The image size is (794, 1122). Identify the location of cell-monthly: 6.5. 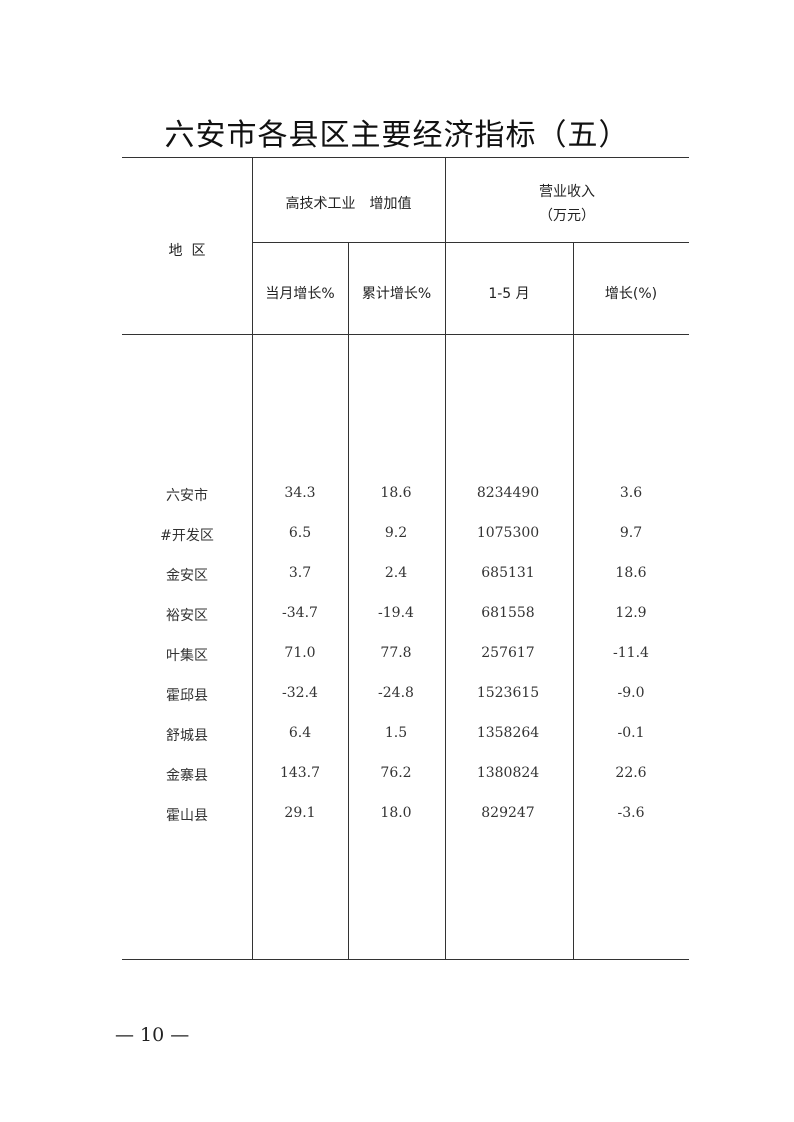
(300, 533).